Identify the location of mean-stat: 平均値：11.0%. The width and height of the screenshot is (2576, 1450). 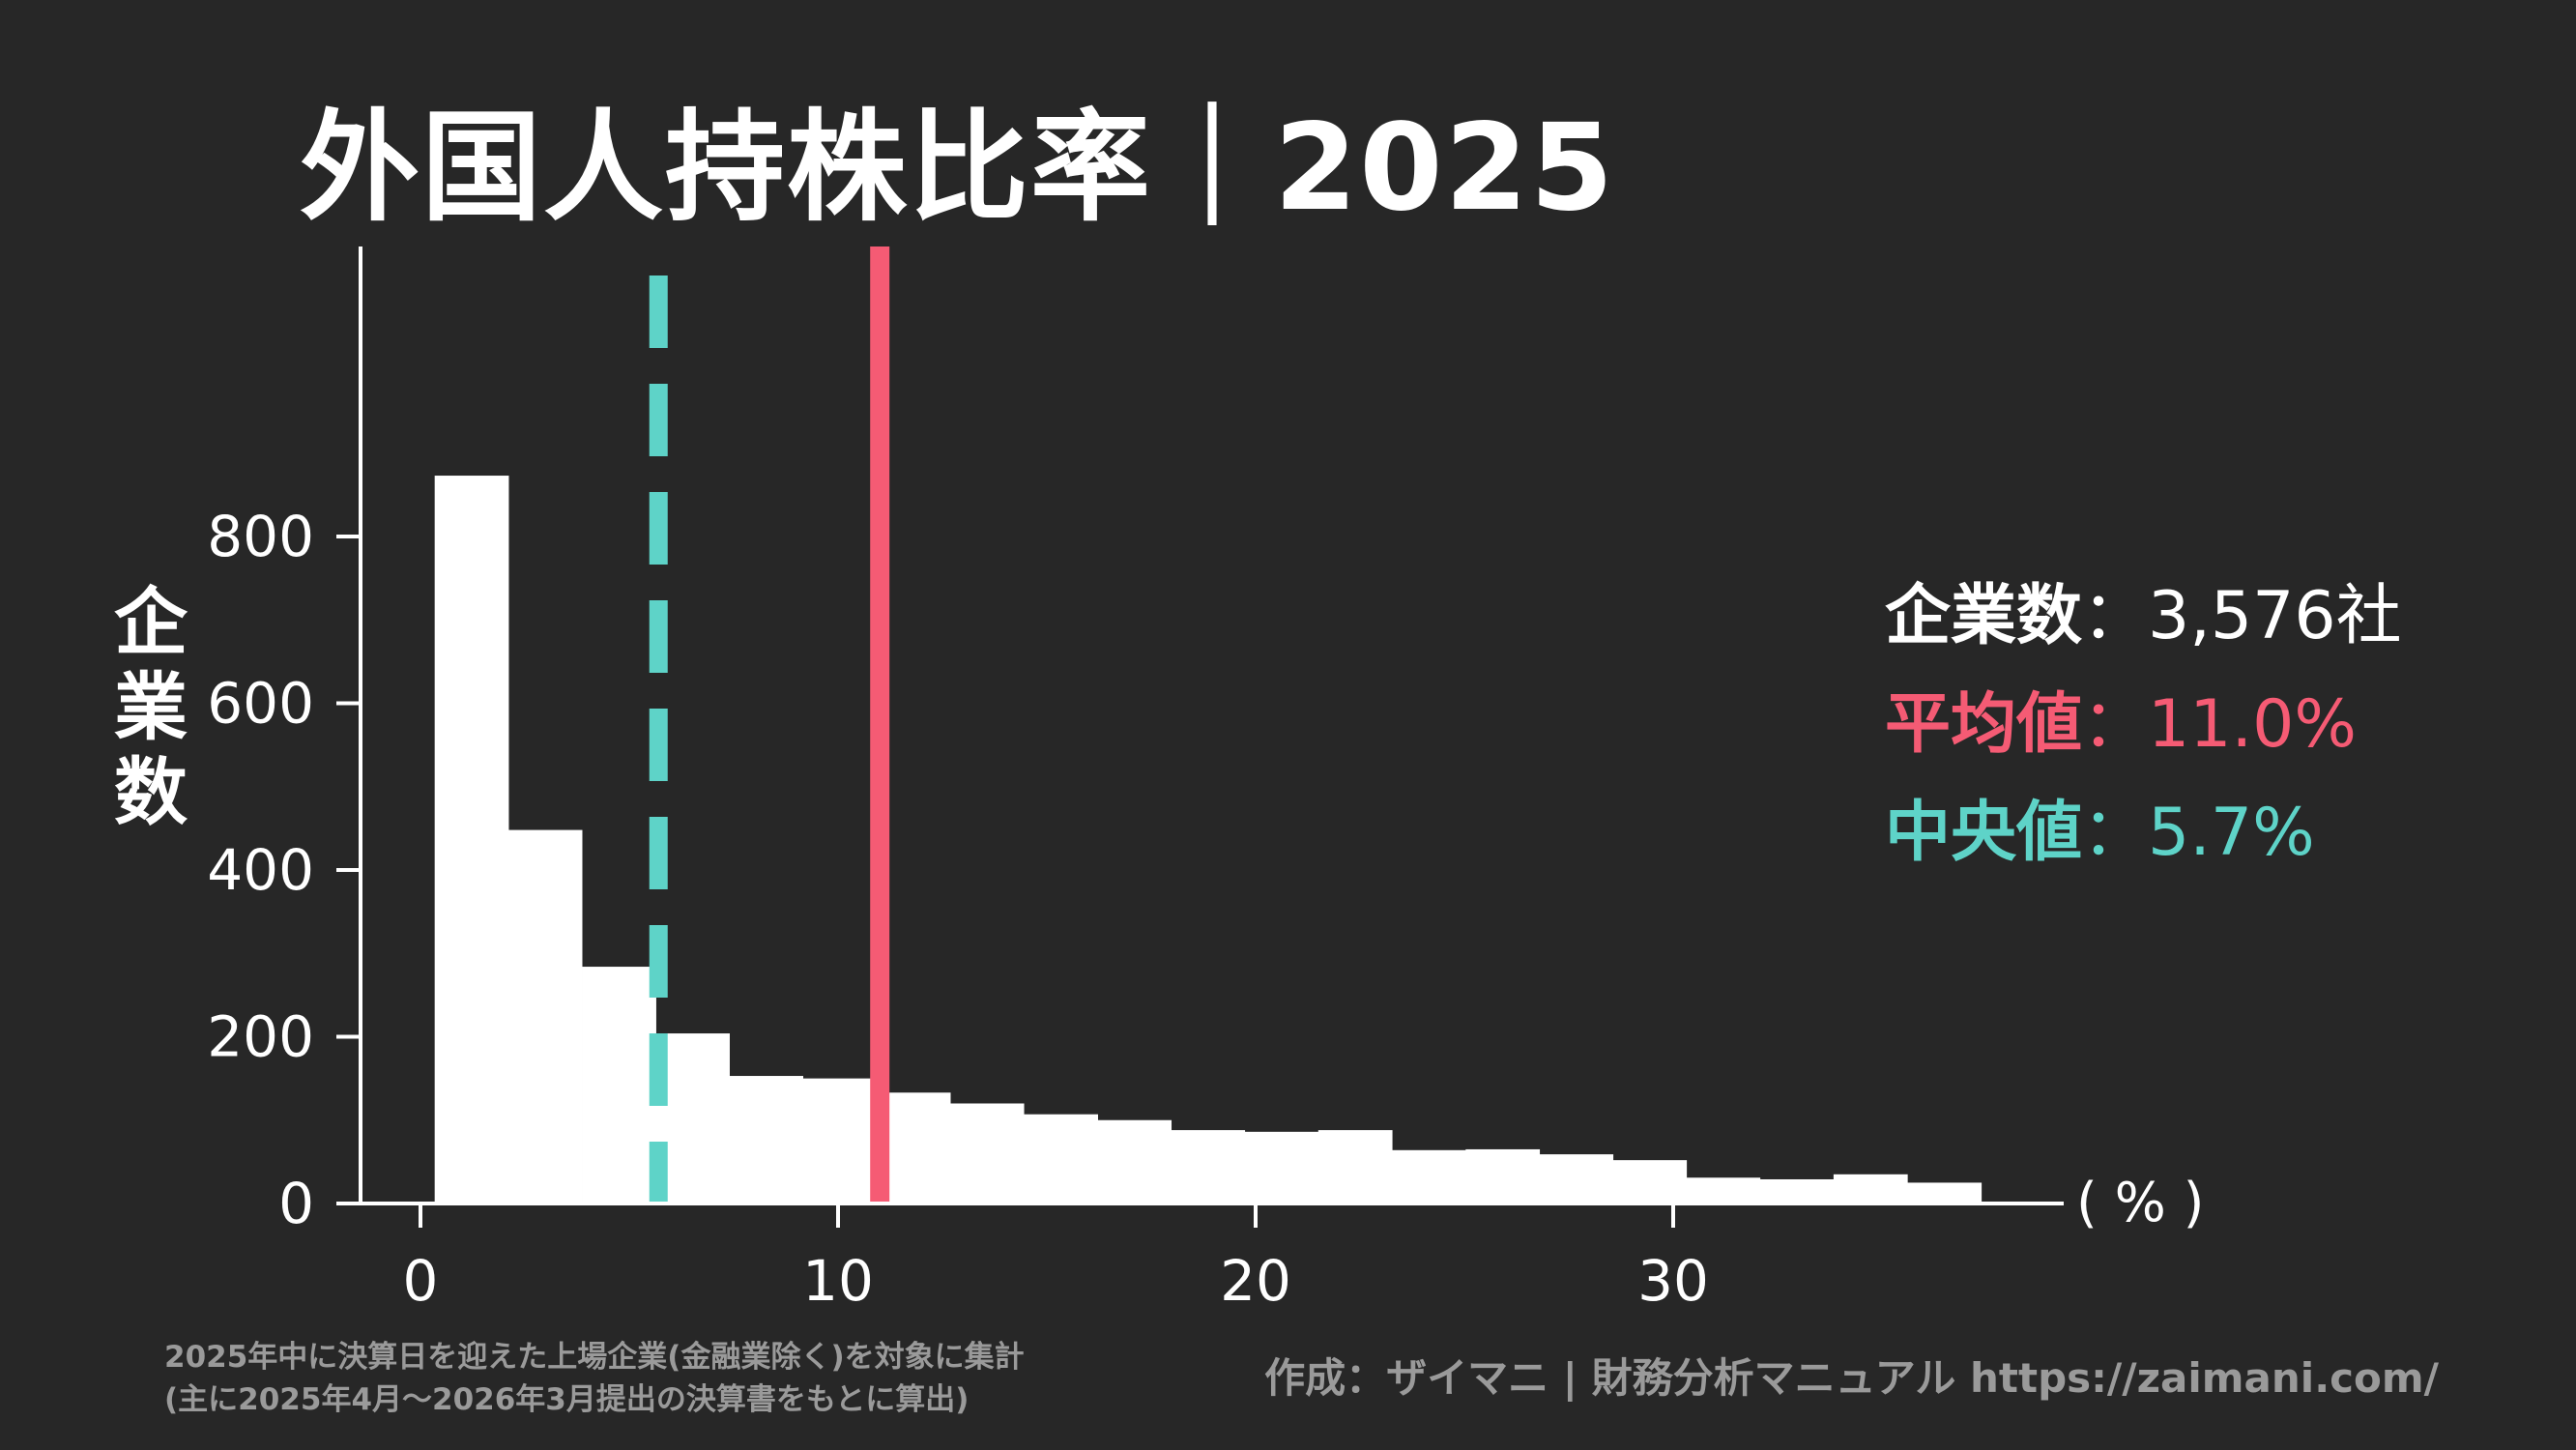
(2143, 735).